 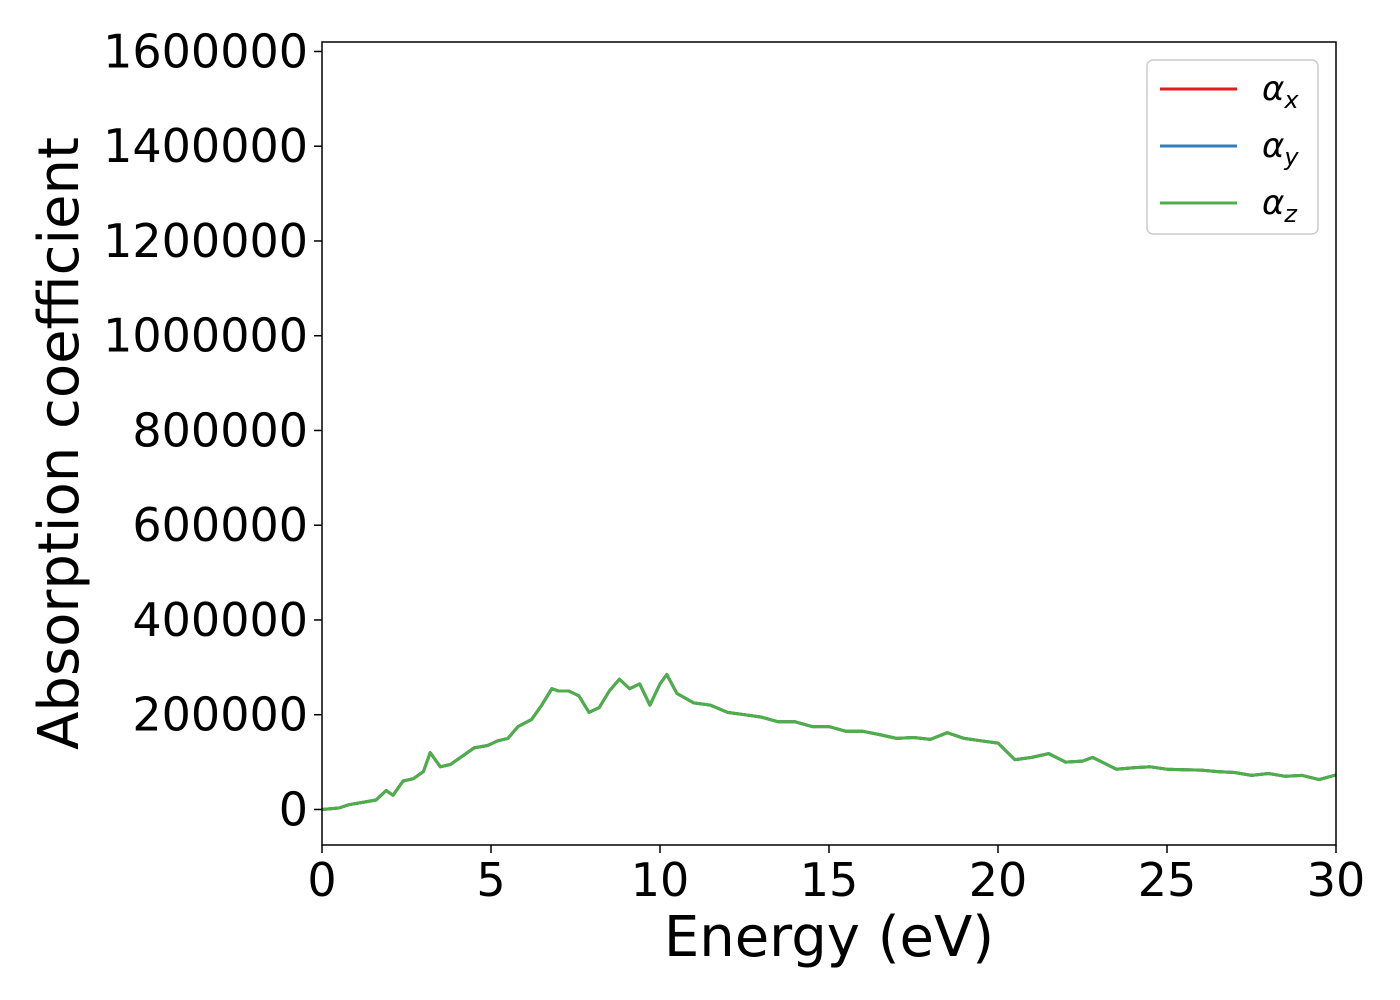 What do you see at coordinates (205, 336) in the screenshot?
I see `y-tick-label: 1000000` at bounding box center [205, 336].